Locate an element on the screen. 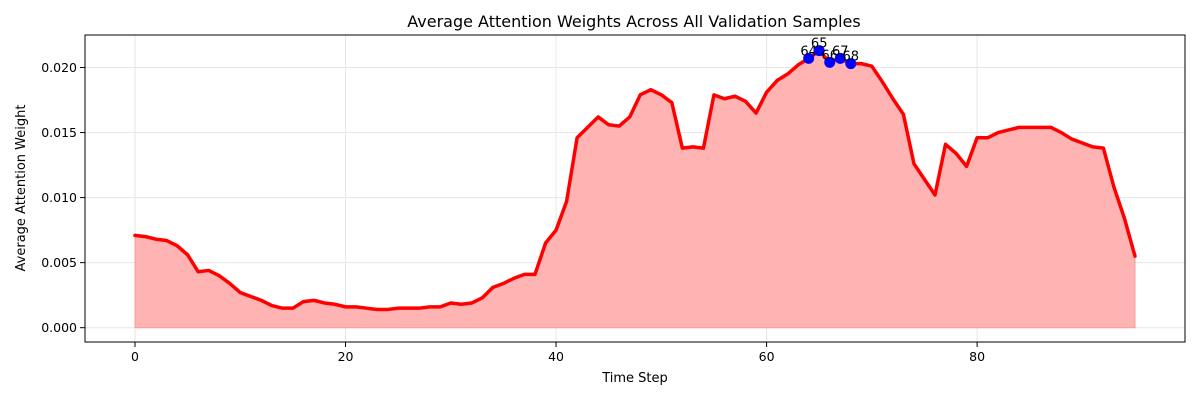 The image size is (1200, 400). y-tick-label: 0.010 is located at coordinates (59, 197).